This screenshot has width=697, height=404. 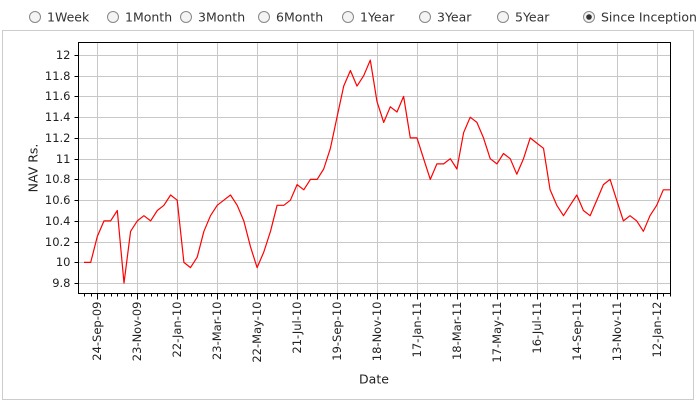 I want to click on x-tick-label: 23-Mar-10, so click(x=217, y=331).